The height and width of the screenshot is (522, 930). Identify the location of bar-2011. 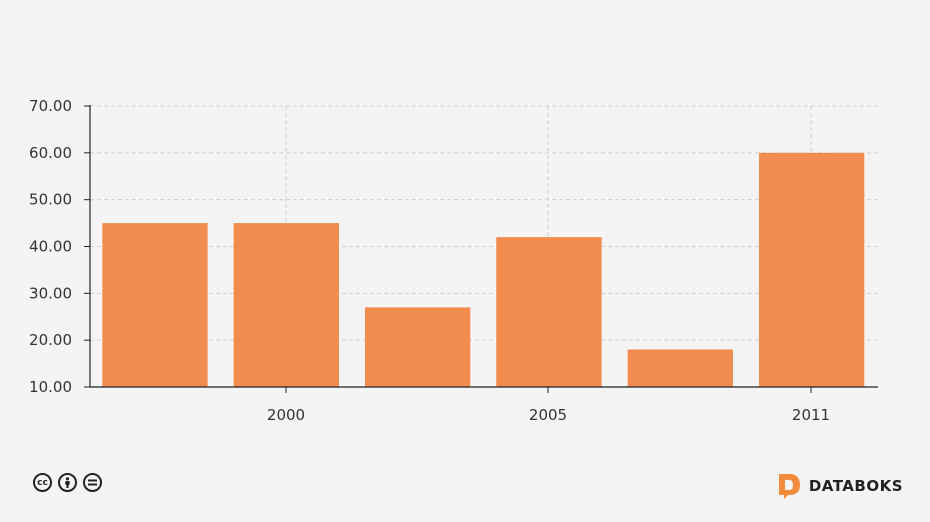
(811, 269).